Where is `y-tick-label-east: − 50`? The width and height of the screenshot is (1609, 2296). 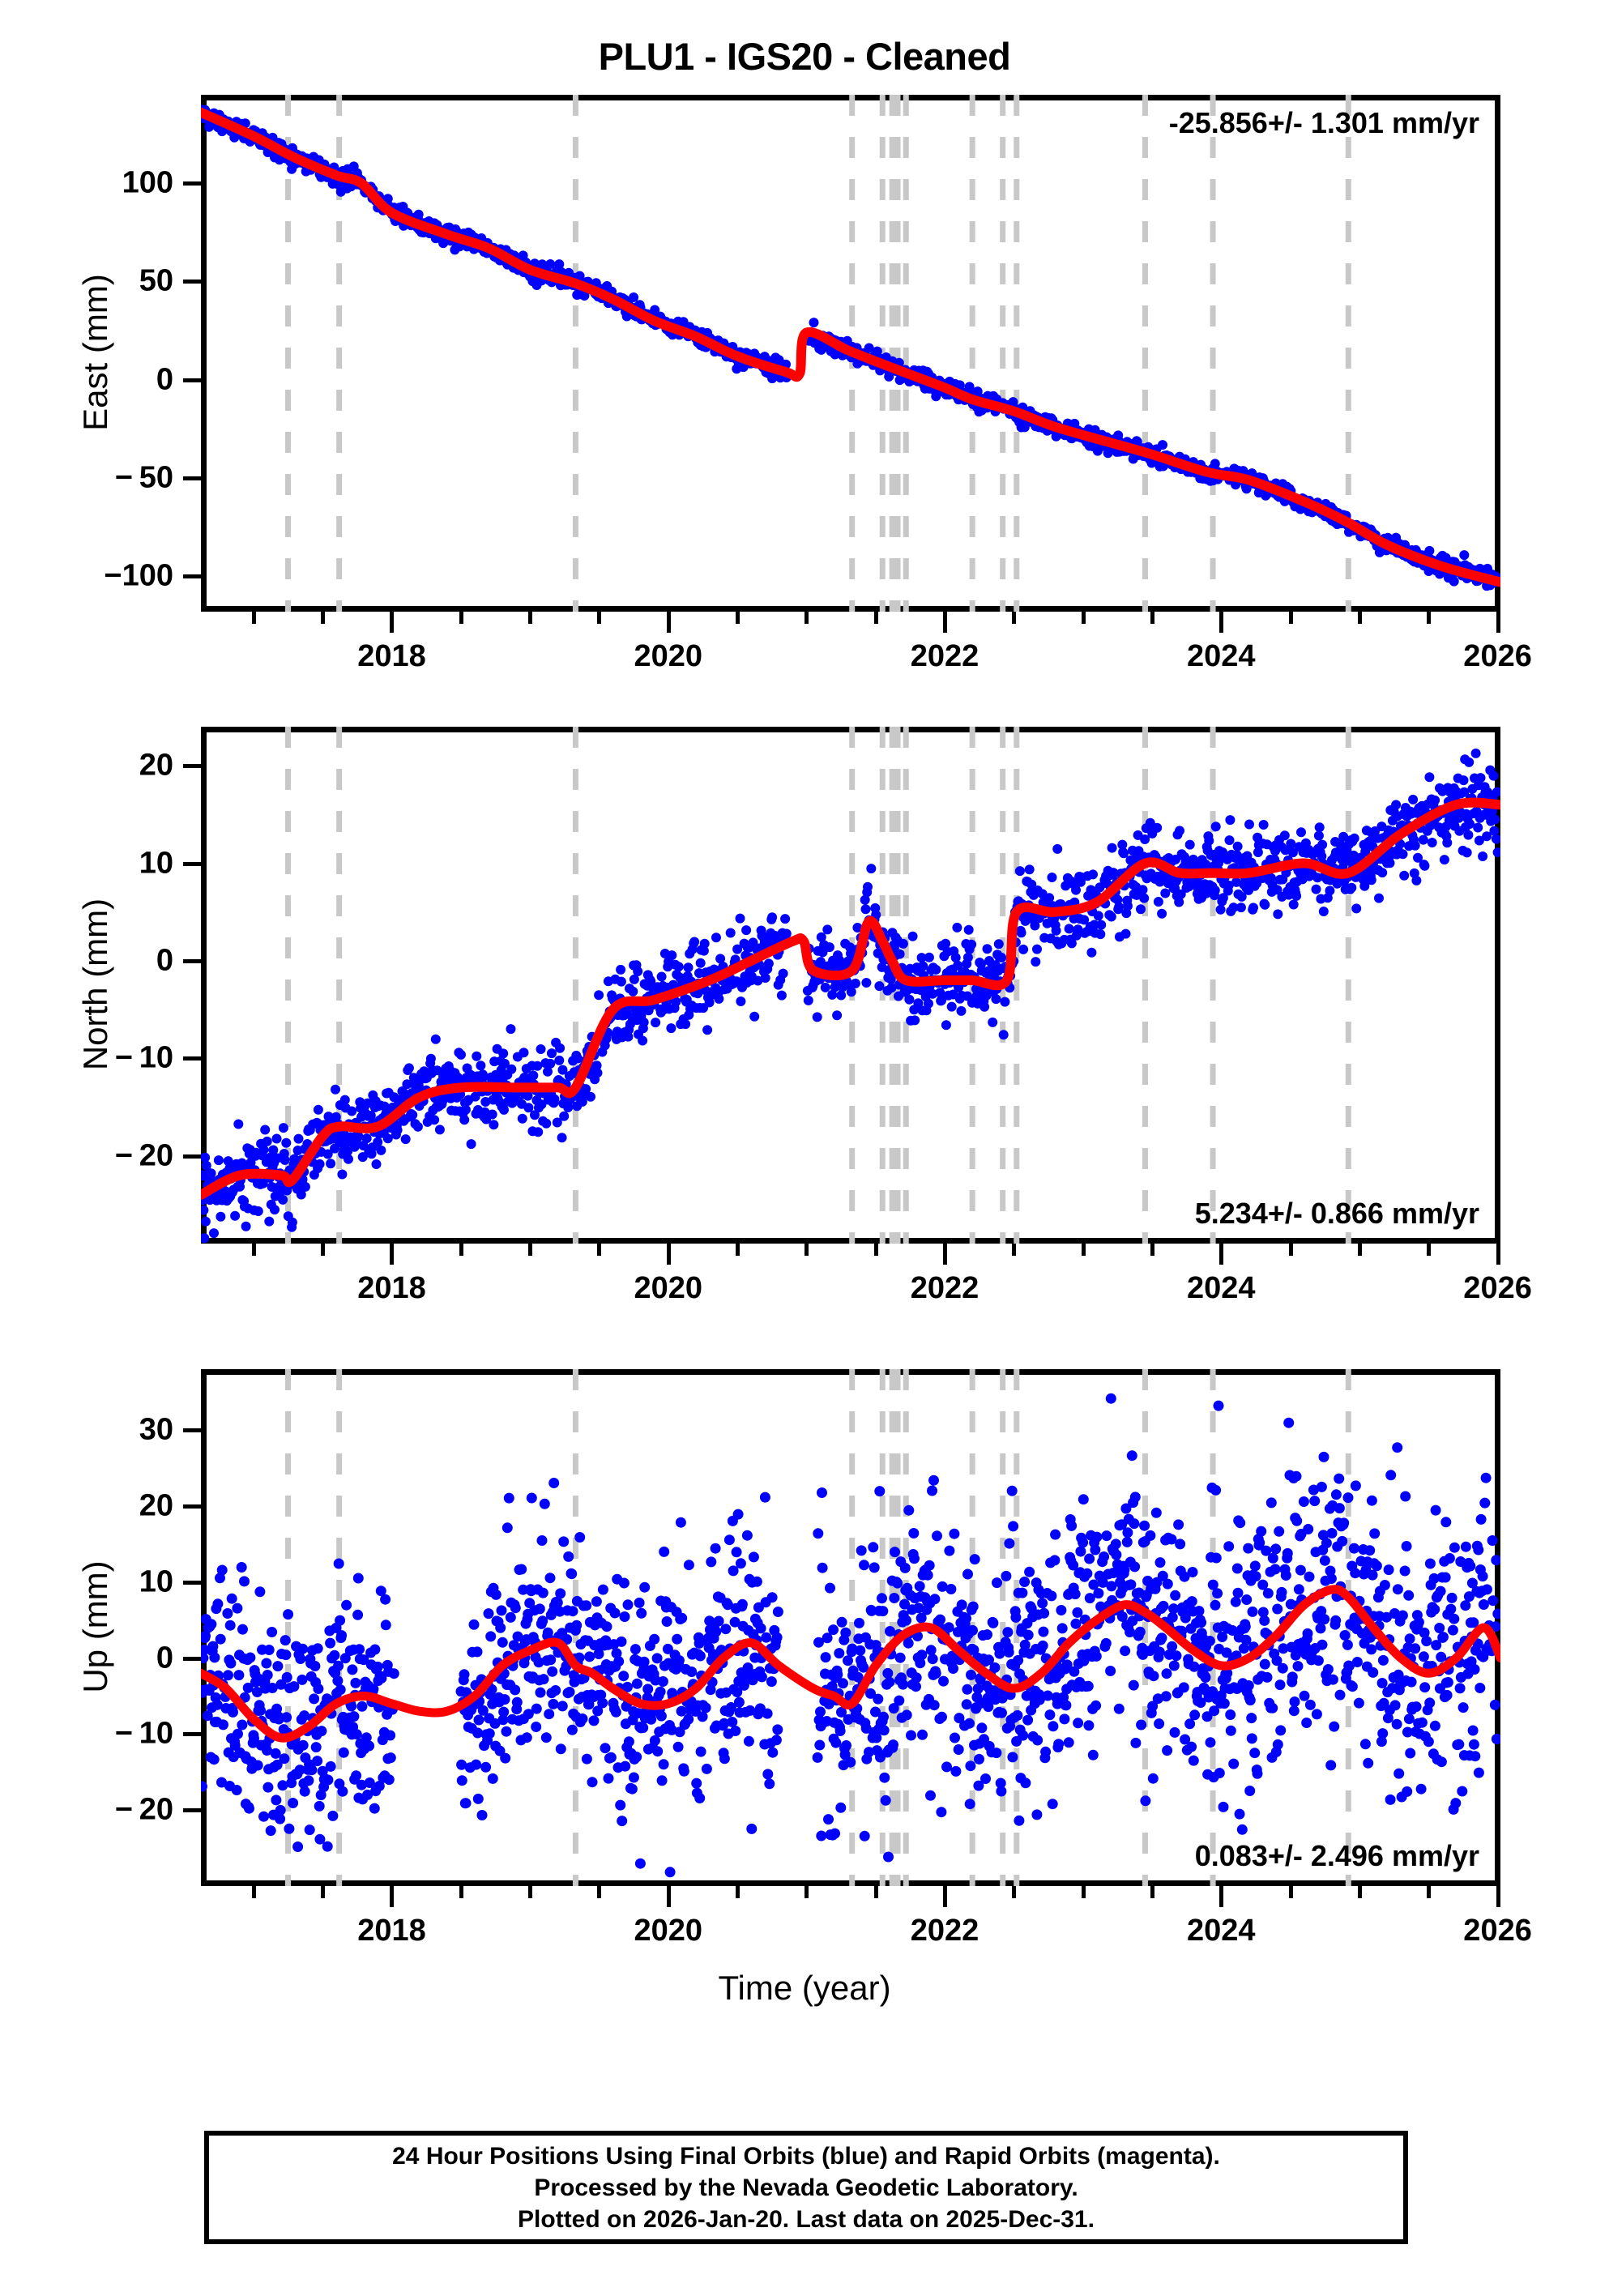
y-tick-label-east: − 50 is located at coordinates (143, 478).